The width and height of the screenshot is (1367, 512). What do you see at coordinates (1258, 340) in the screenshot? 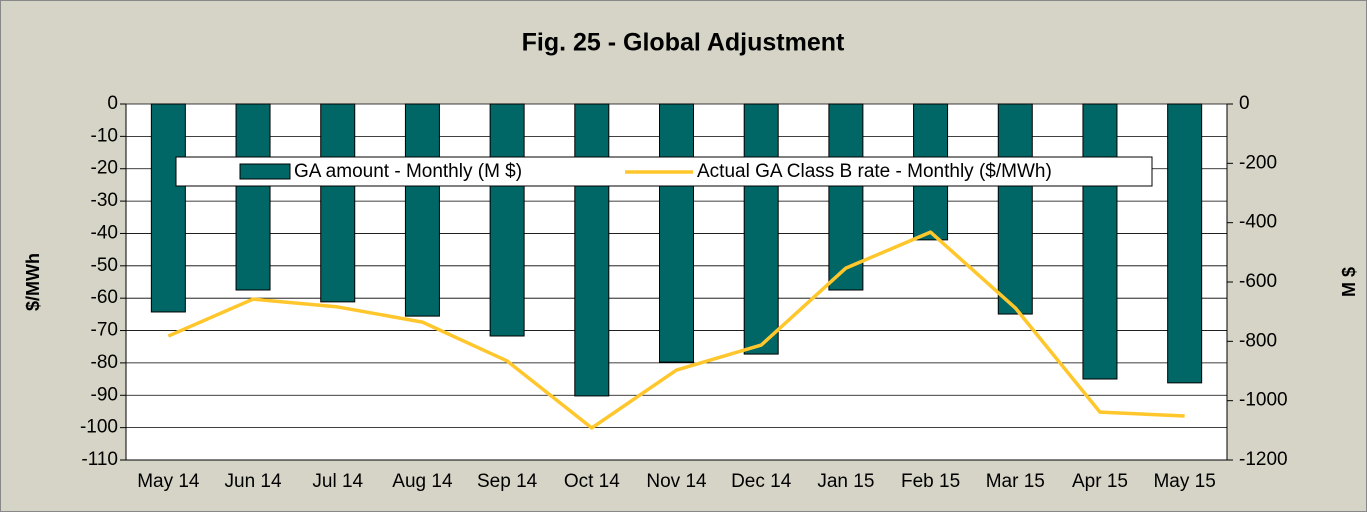
I see `y2-tick-label: -800` at bounding box center [1258, 340].